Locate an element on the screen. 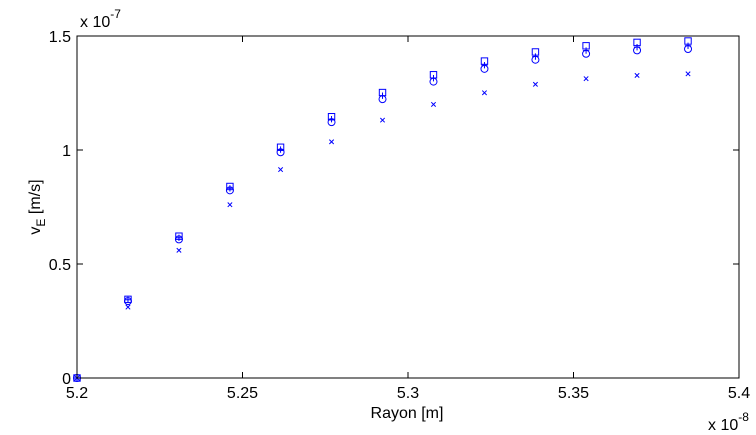 Image resolution: width=756 pixels, height=435 pixels. x-axis-multiplier: x 10-8 is located at coordinates (728, 422).